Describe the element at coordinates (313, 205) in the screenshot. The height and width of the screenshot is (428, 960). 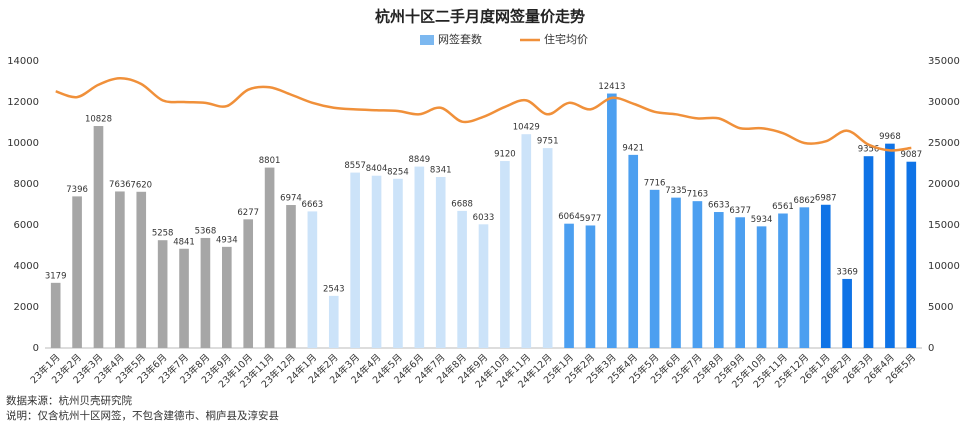
I see `value-label: 6663` at that location.